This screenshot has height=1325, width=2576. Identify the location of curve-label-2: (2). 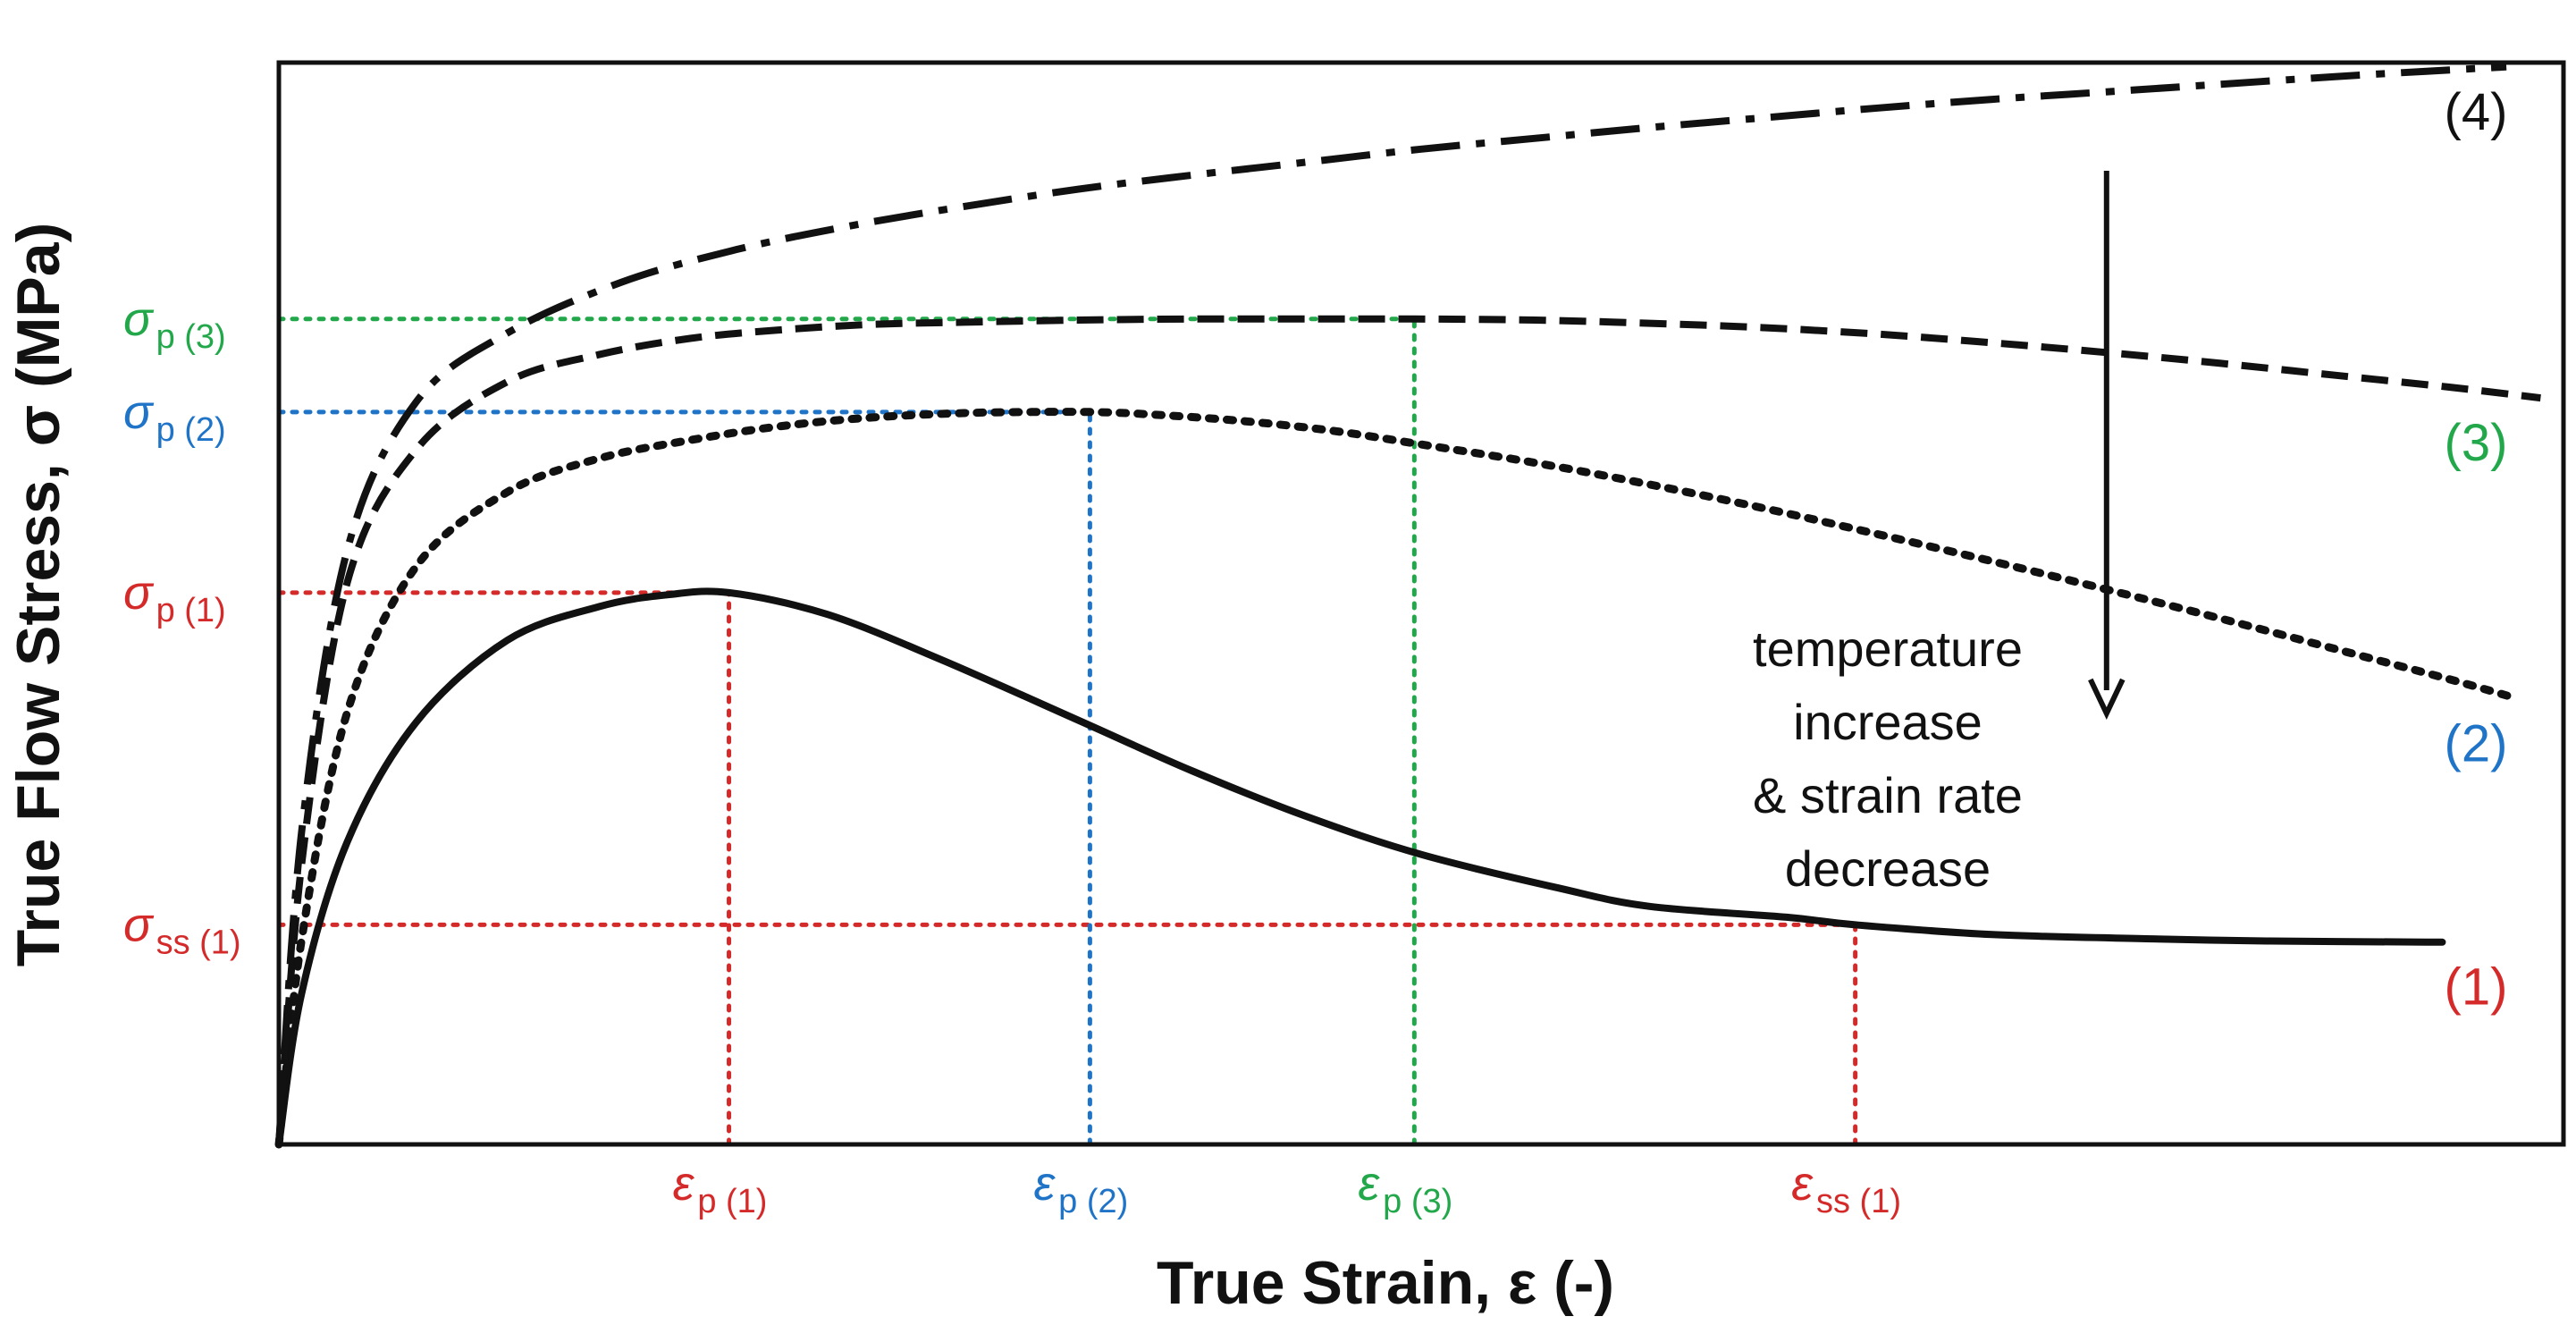
(2477, 743).